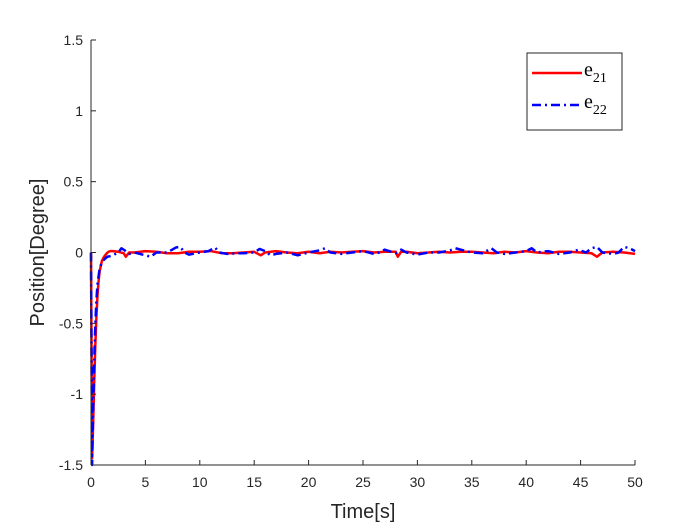 The height and width of the screenshot is (525, 700). I want to click on y-axis-ticks: -1.5 -1 -0.5 0 0.5 1 1.5, so click(77, 252).